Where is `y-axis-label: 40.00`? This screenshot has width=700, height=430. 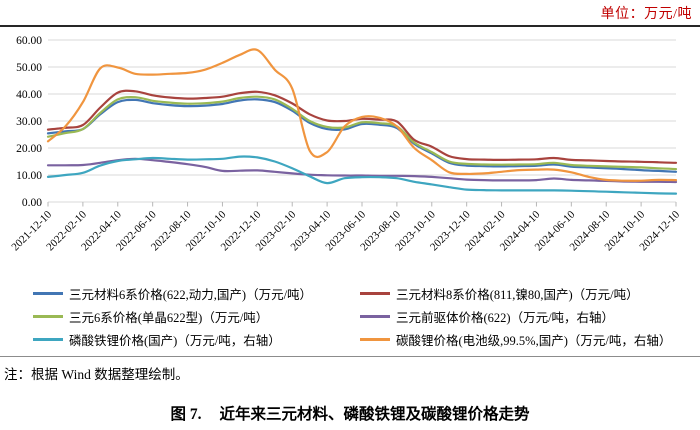
y-axis-label: 40.00 is located at coordinates (29, 95).